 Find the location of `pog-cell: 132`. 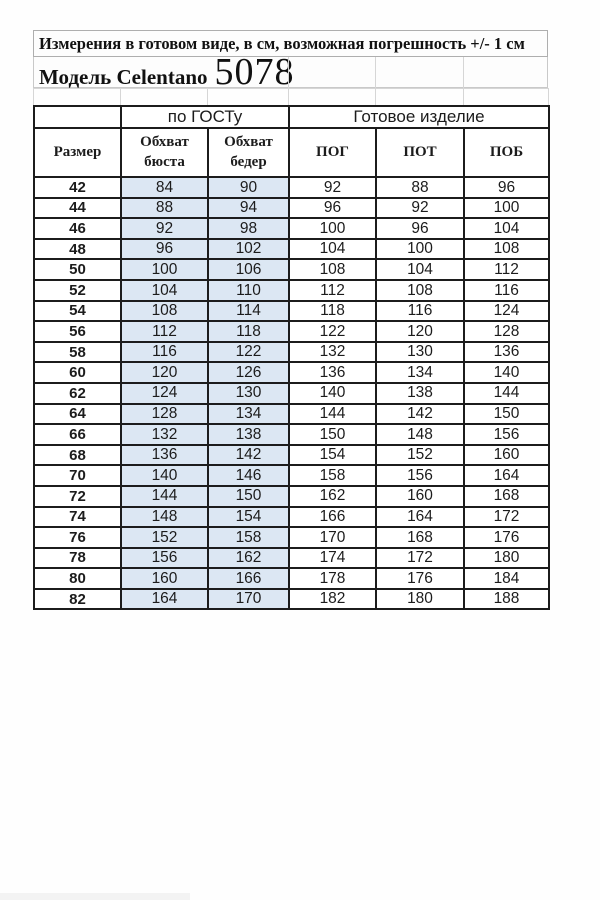

pog-cell: 132 is located at coordinates (332, 352).